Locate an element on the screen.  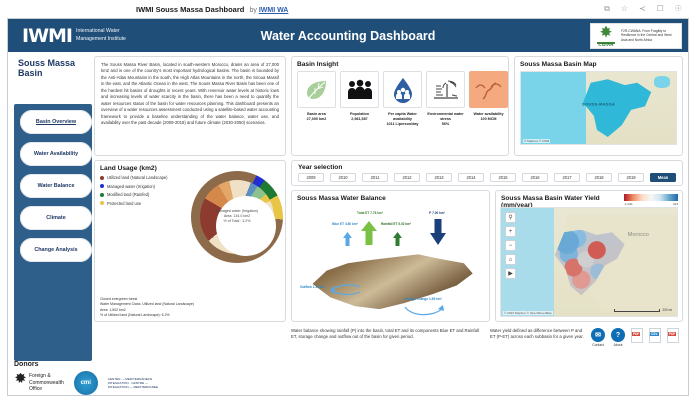
legend-item-modified-land: Modified land (Rainfed) is located at coordinates (190, 194).